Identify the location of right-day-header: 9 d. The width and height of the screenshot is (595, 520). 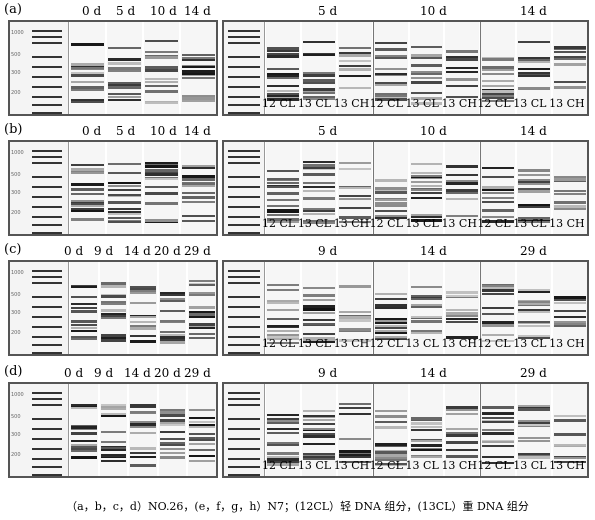
(328, 373).